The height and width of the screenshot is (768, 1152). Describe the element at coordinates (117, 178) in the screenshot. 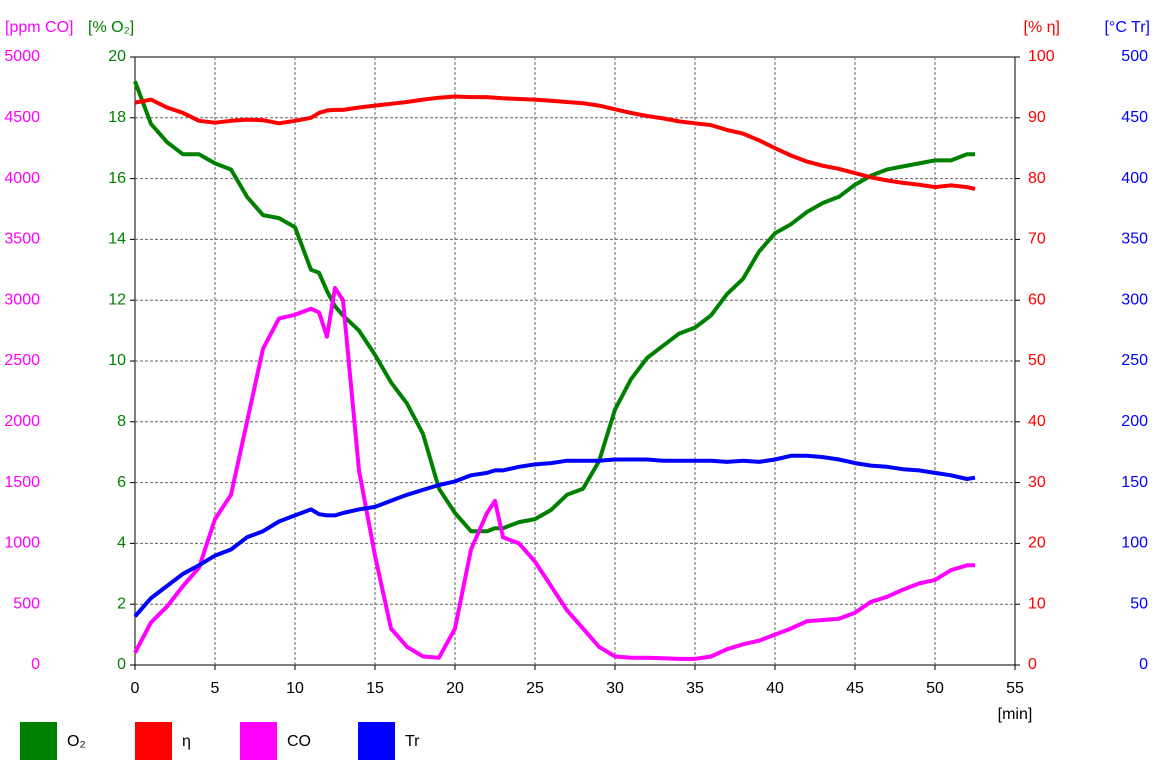

I see `y-tick-label: 16` at that location.